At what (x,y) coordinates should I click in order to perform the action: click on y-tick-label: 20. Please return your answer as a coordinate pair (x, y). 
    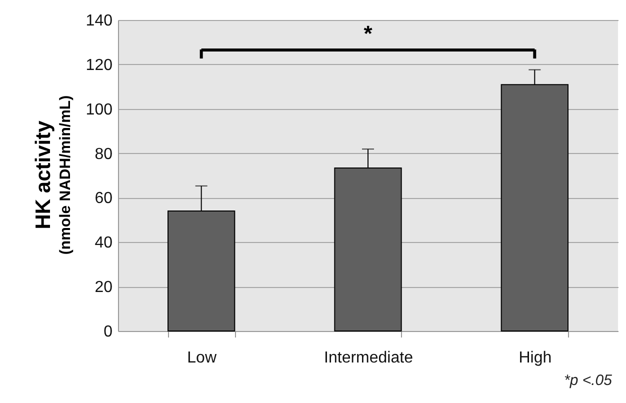
    Looking at the image, I should click on (103, 287).